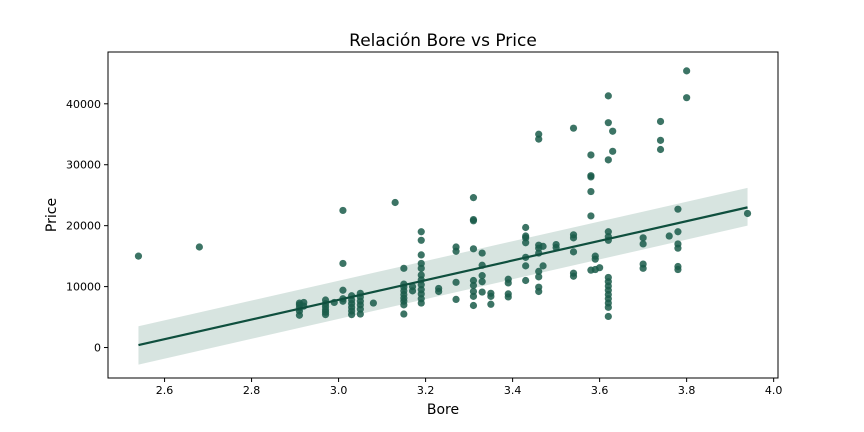 The width and height of the screenshot is (864, 432). What do you see at coordinates (443, 410) in the screenshot?
I see `x-axis-label: Bore` at bounding box center [443, 410].